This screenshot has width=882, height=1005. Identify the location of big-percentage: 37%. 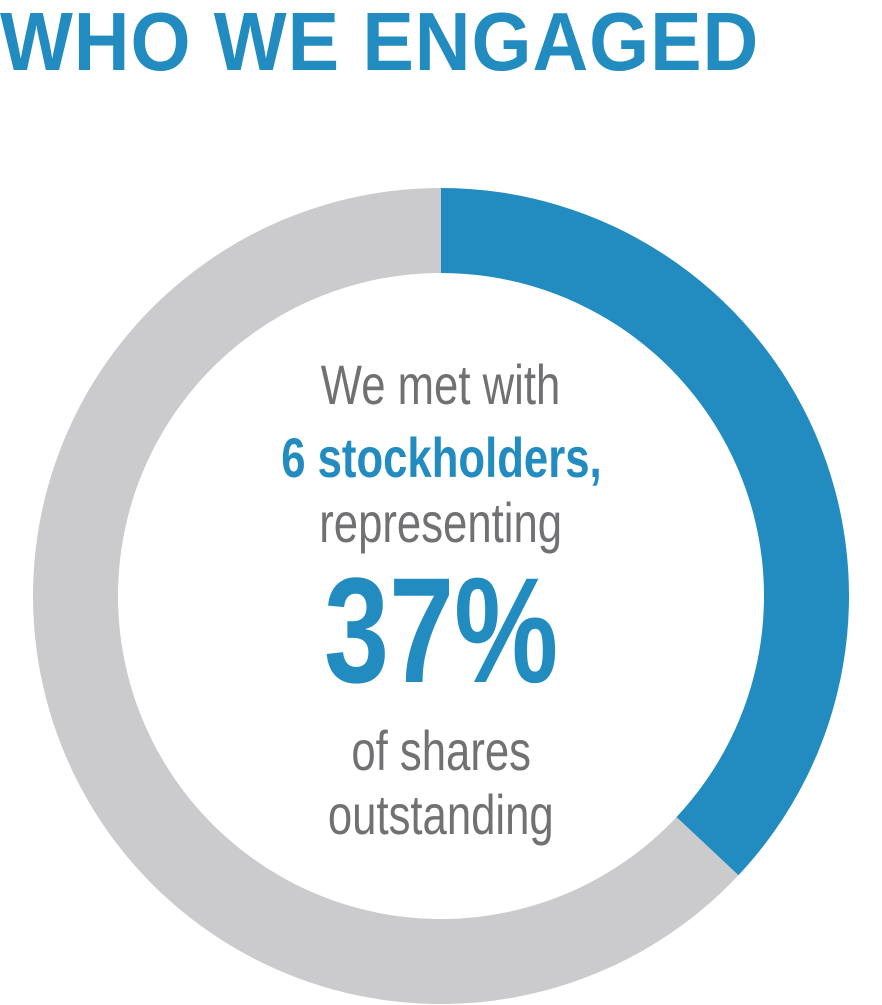
(441, 630).